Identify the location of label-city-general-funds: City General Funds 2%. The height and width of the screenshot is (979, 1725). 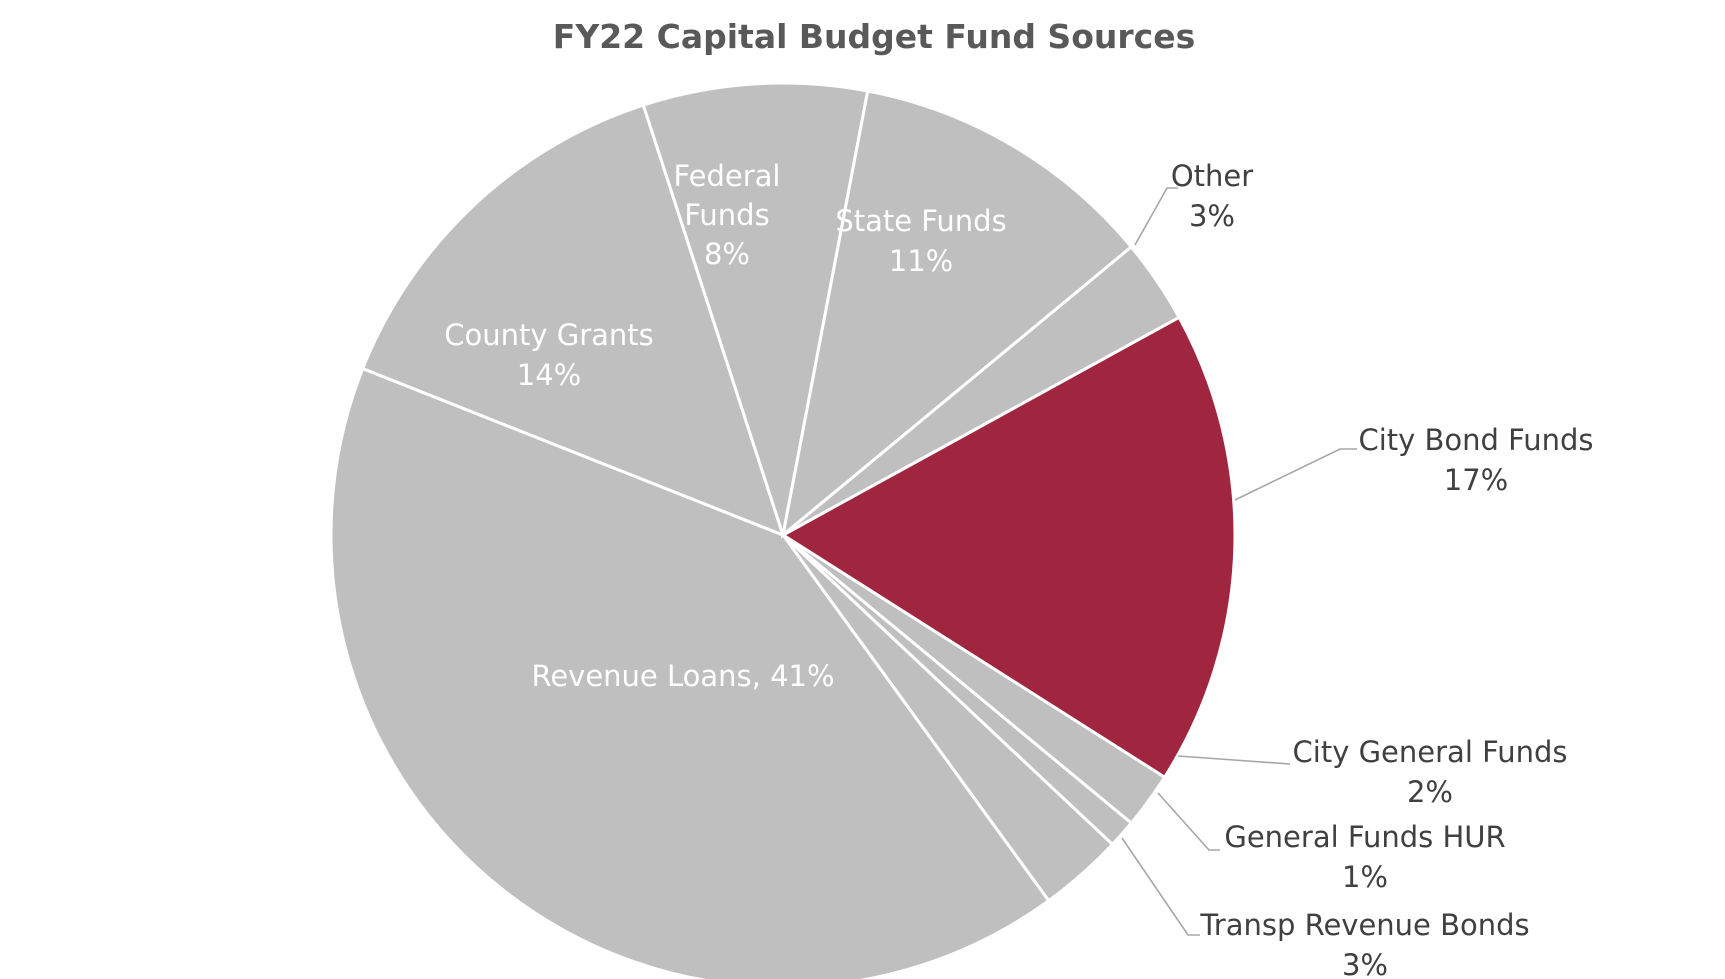
(1430, 772).